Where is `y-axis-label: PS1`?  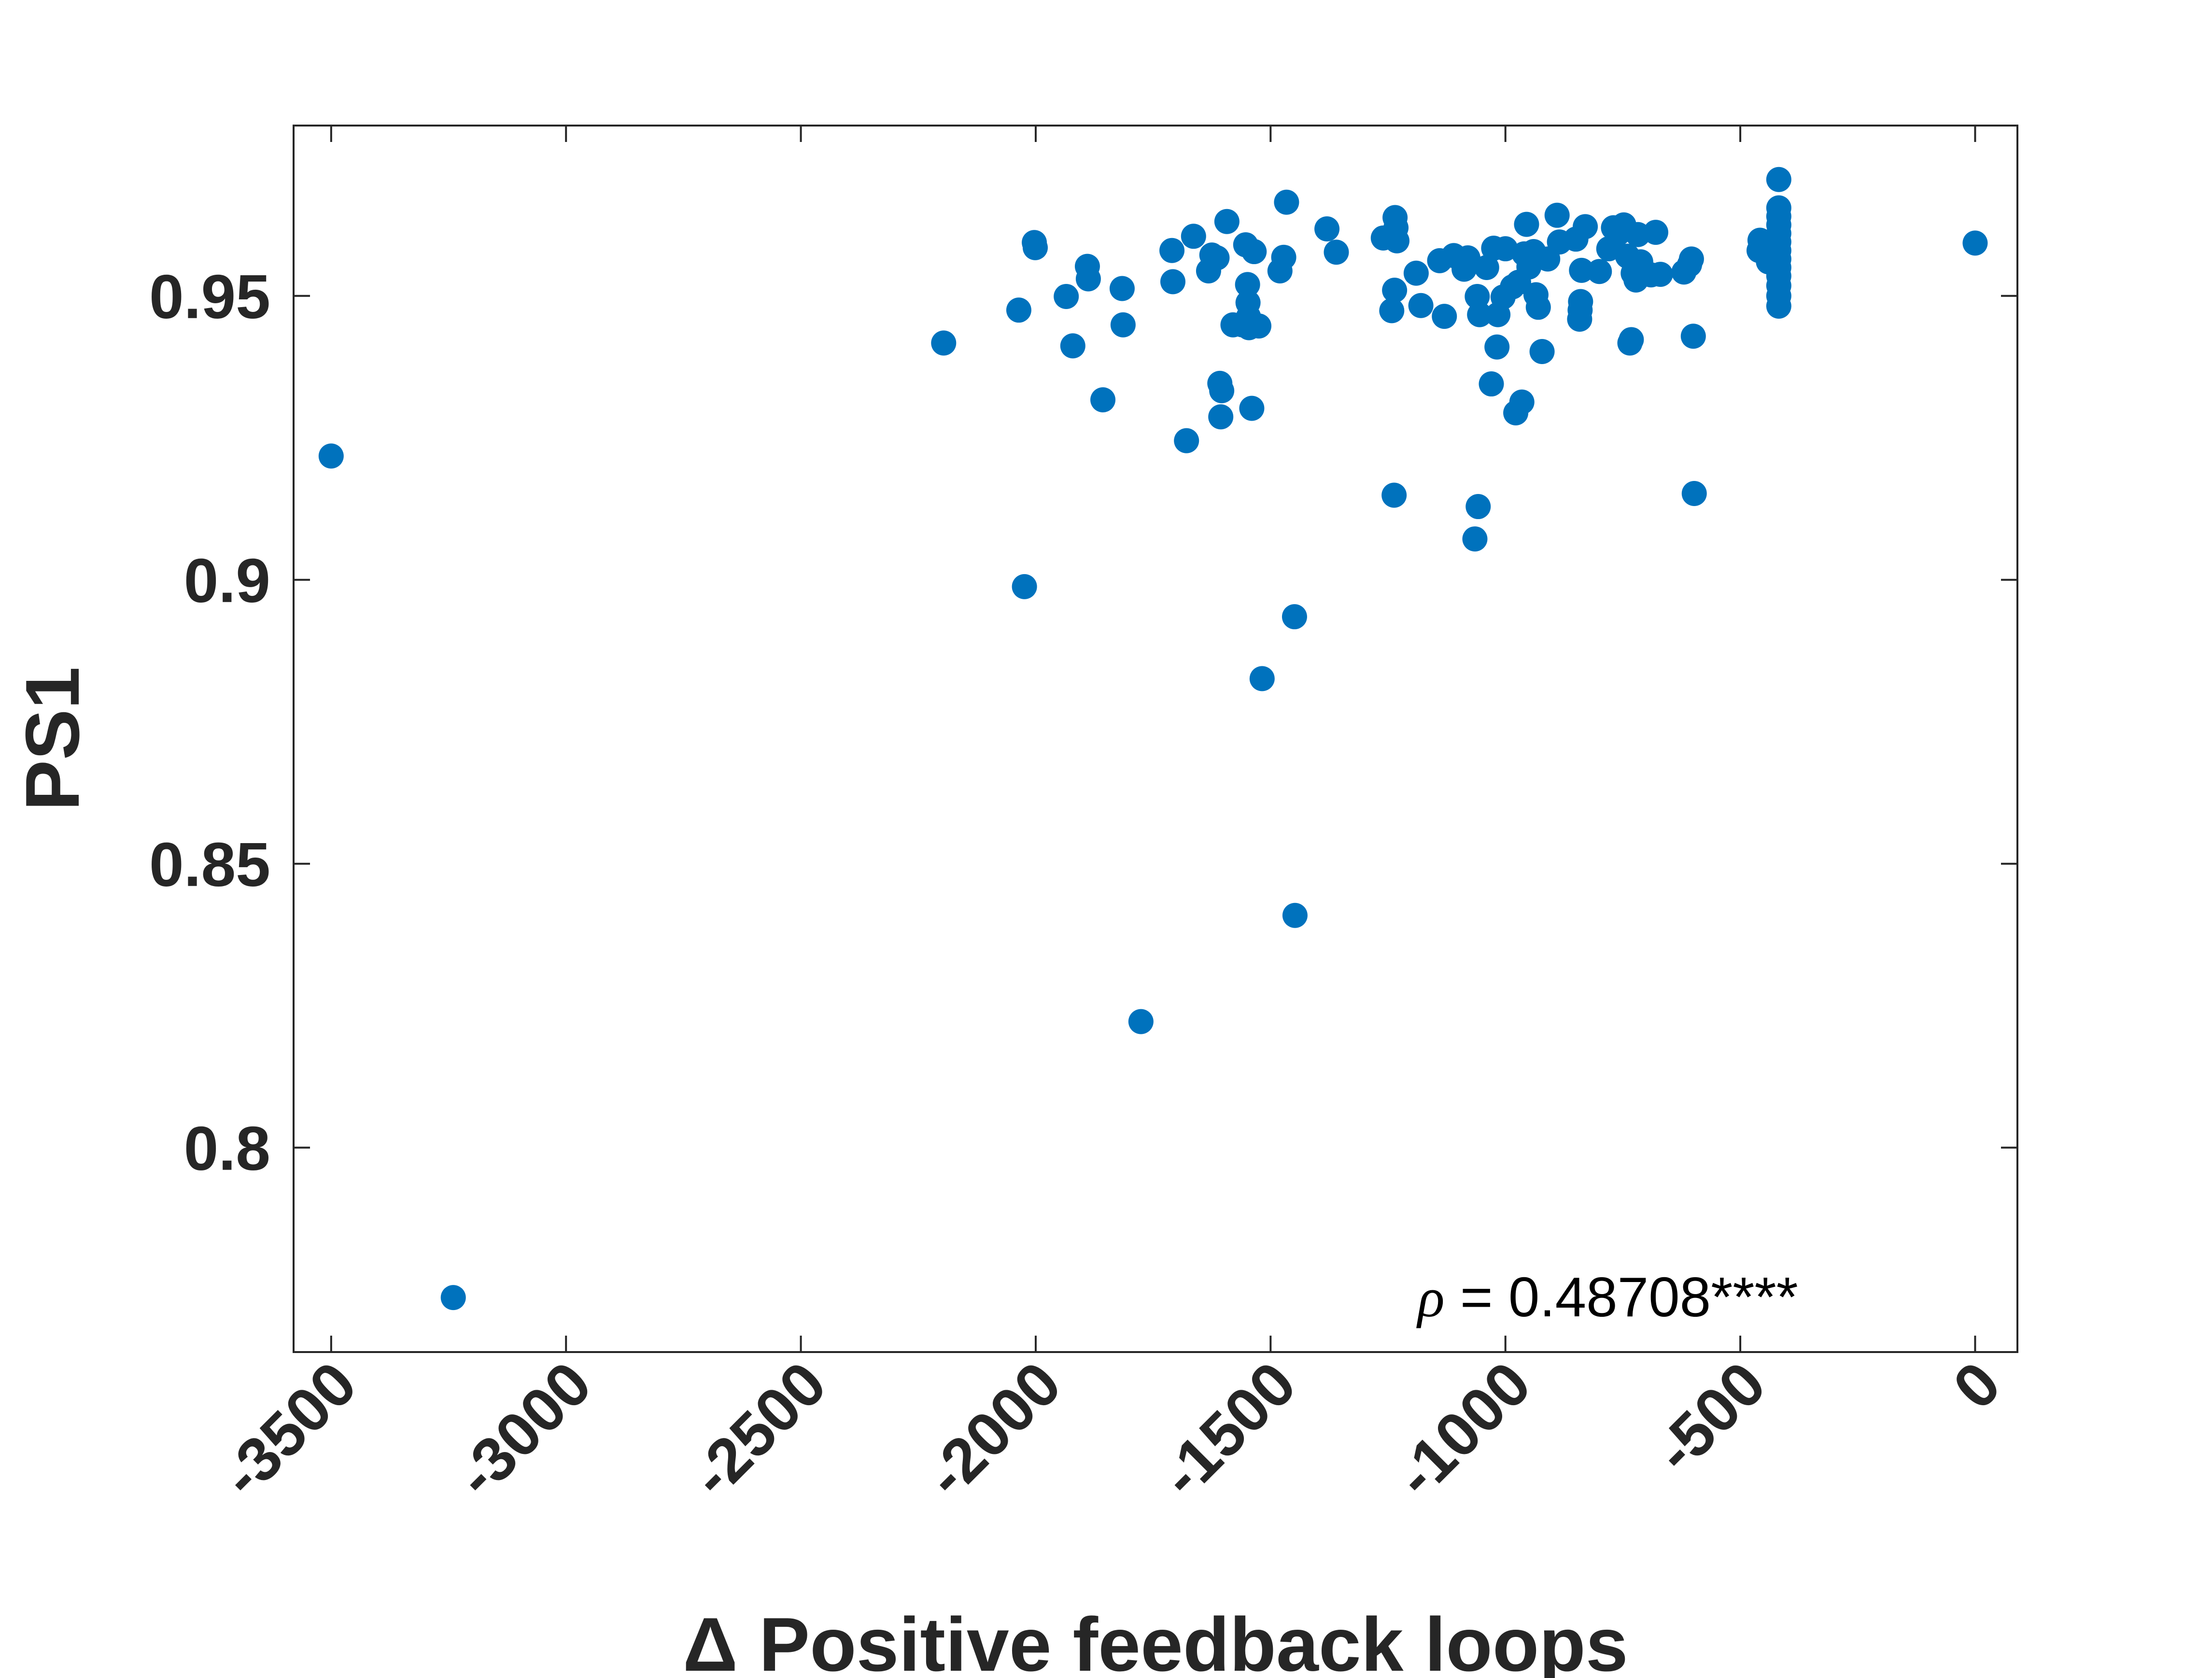
y-axis-label: PS1 is located at coordinates (52, 739).